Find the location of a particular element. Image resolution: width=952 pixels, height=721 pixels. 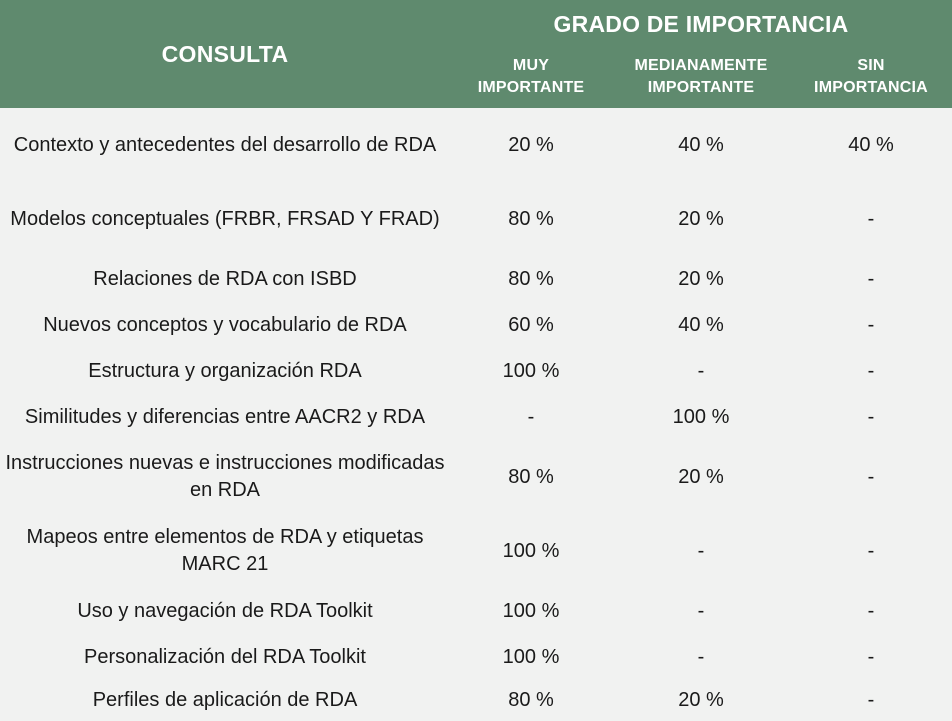

consulta-header: CONSULTA is located at coordinates (225, 53).